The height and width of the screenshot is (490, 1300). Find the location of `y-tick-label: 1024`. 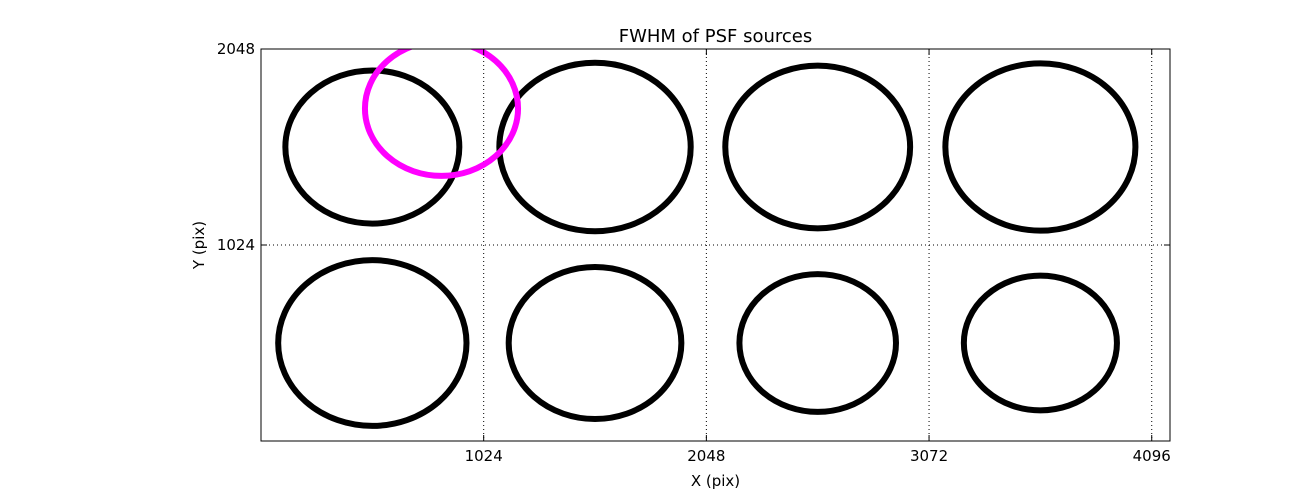

y-tick-label: 1024 is located at coordinates (236, 245).